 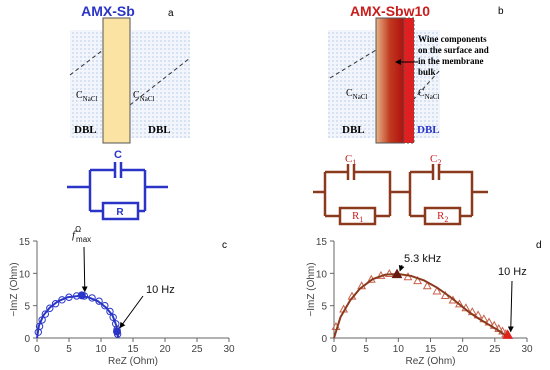 I want to click on annotation: 5.3 kHz, so click(x=422, y=259).